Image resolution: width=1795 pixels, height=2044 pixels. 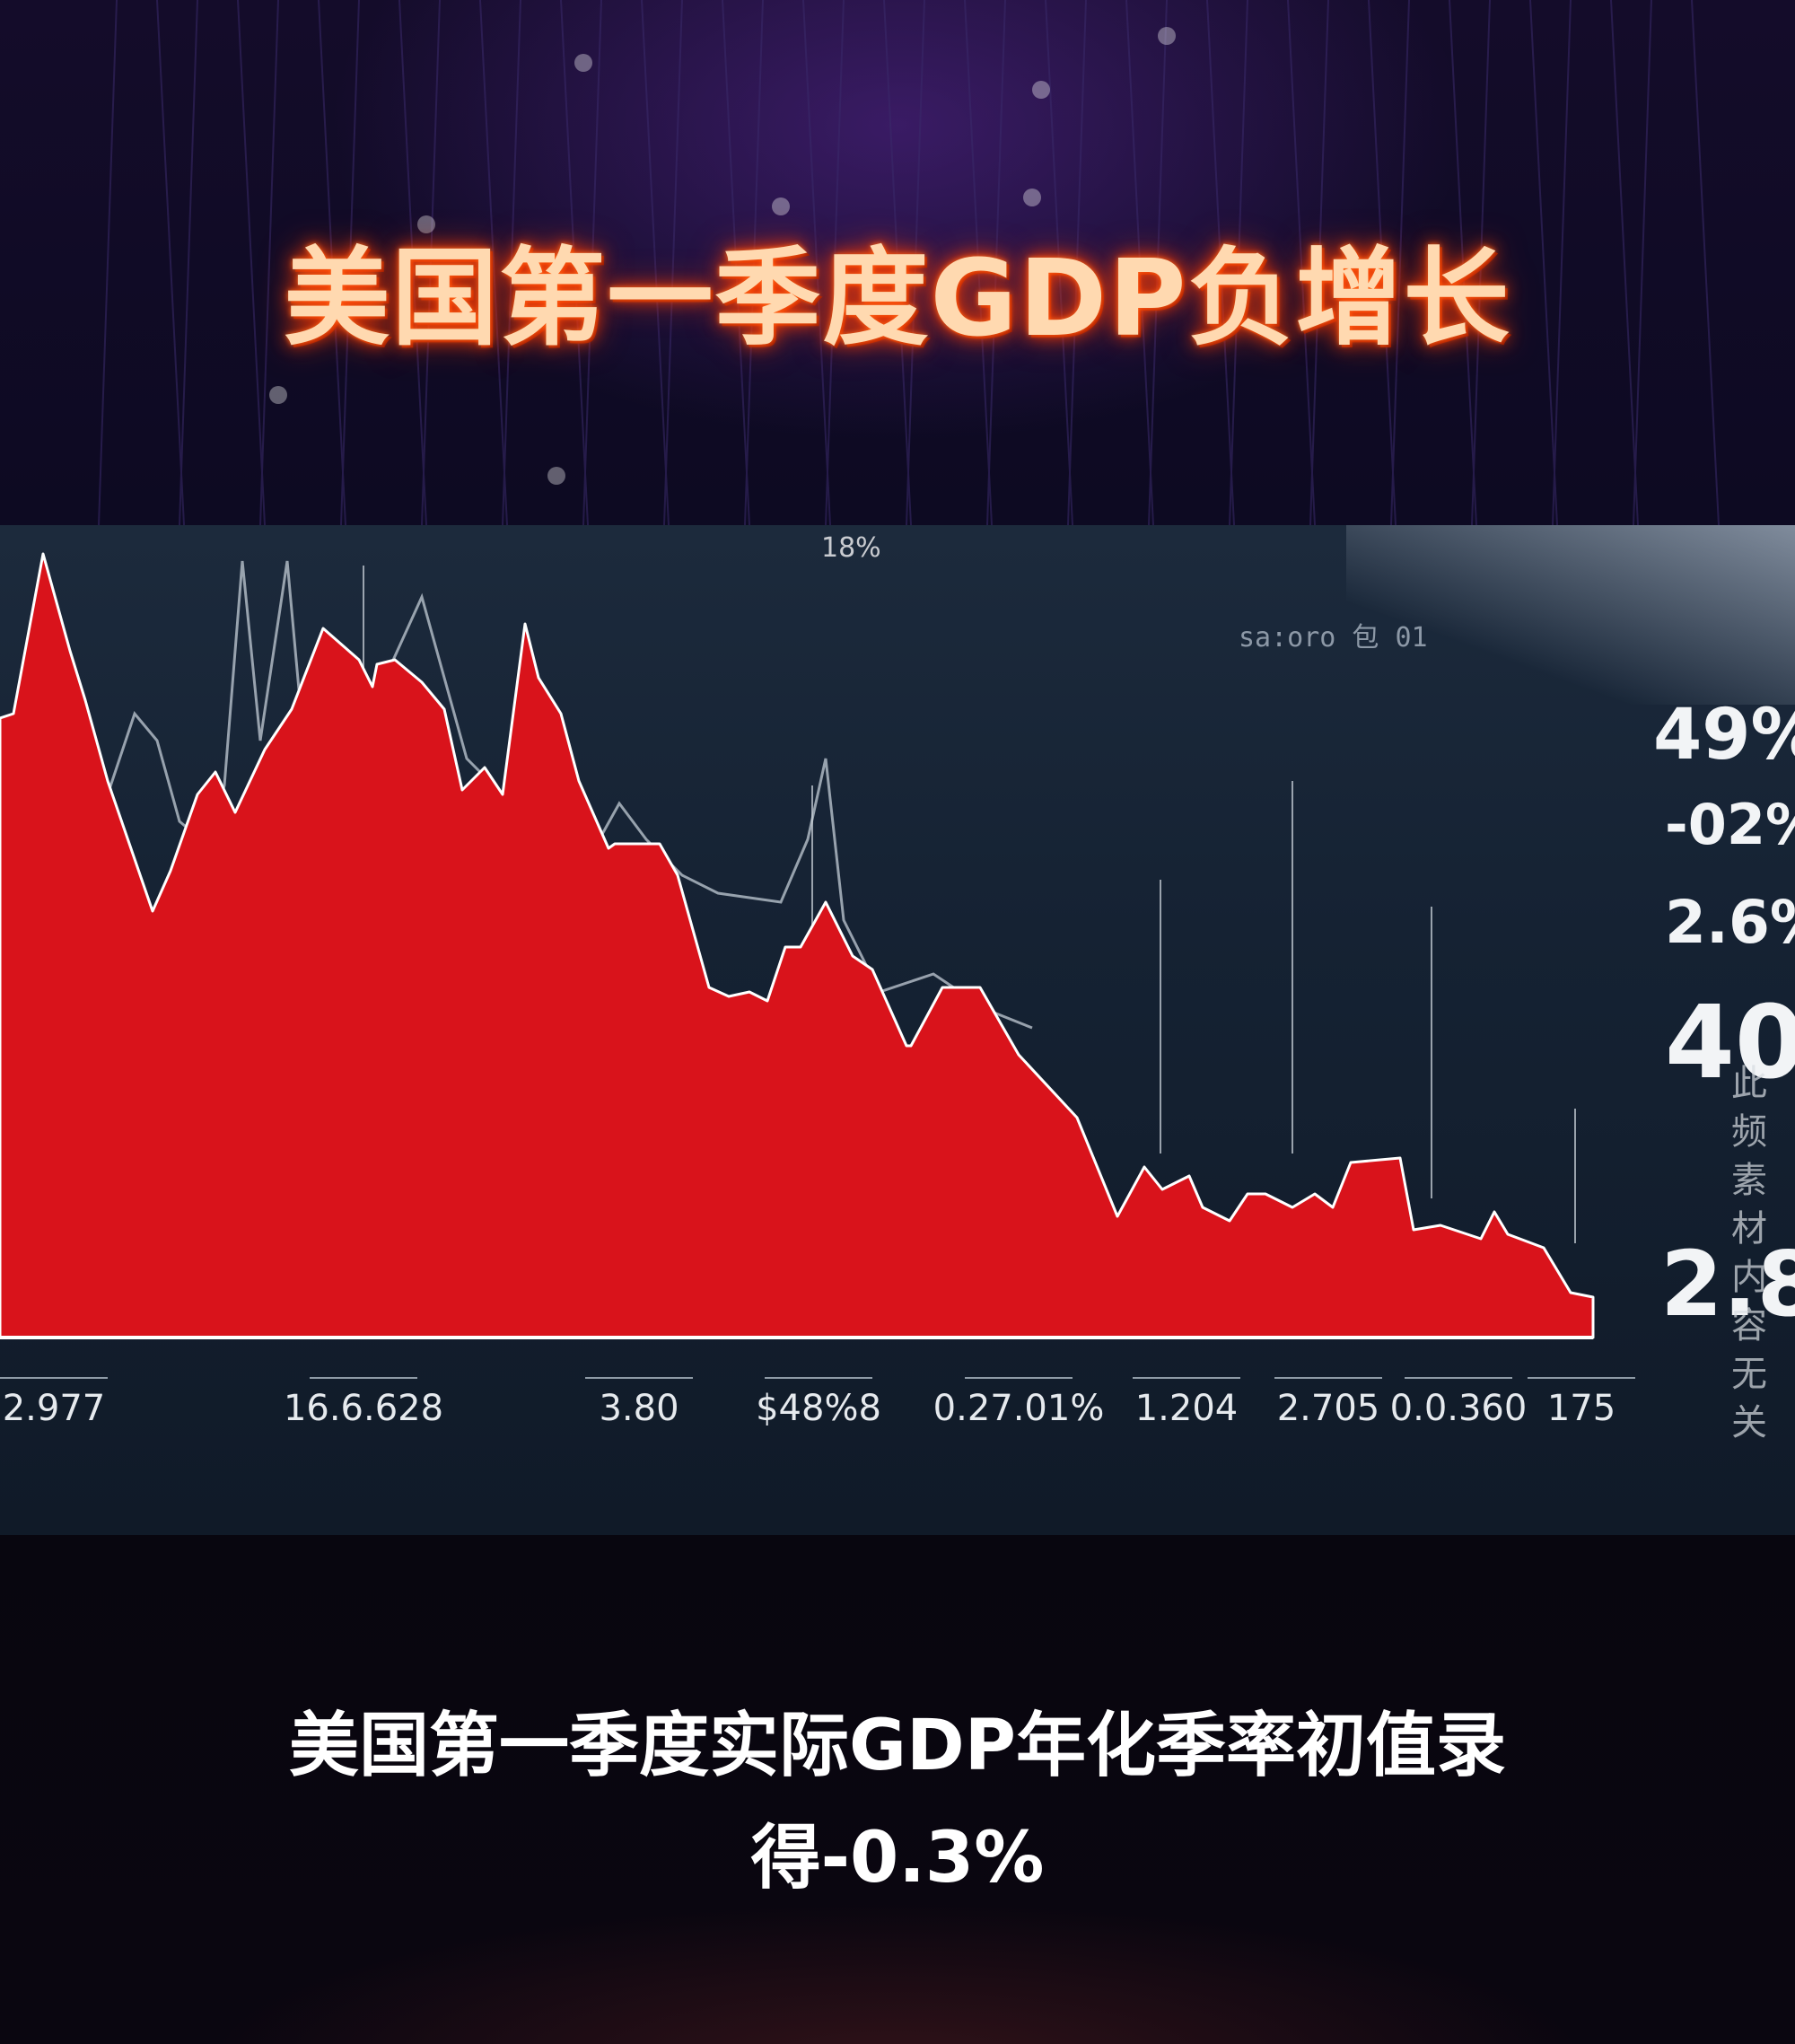 I want to click on floor-glow, so click(x=897, y=1919).